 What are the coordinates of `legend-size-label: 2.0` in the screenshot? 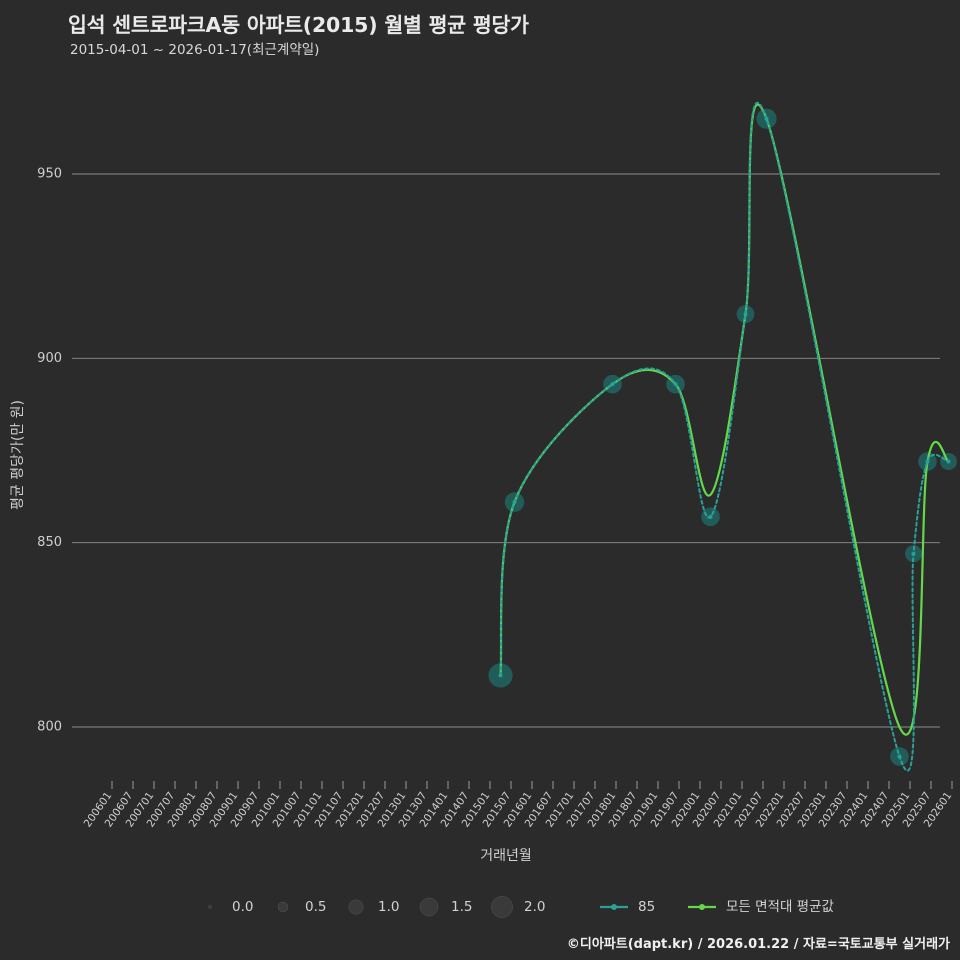 It's located at (534, 907).